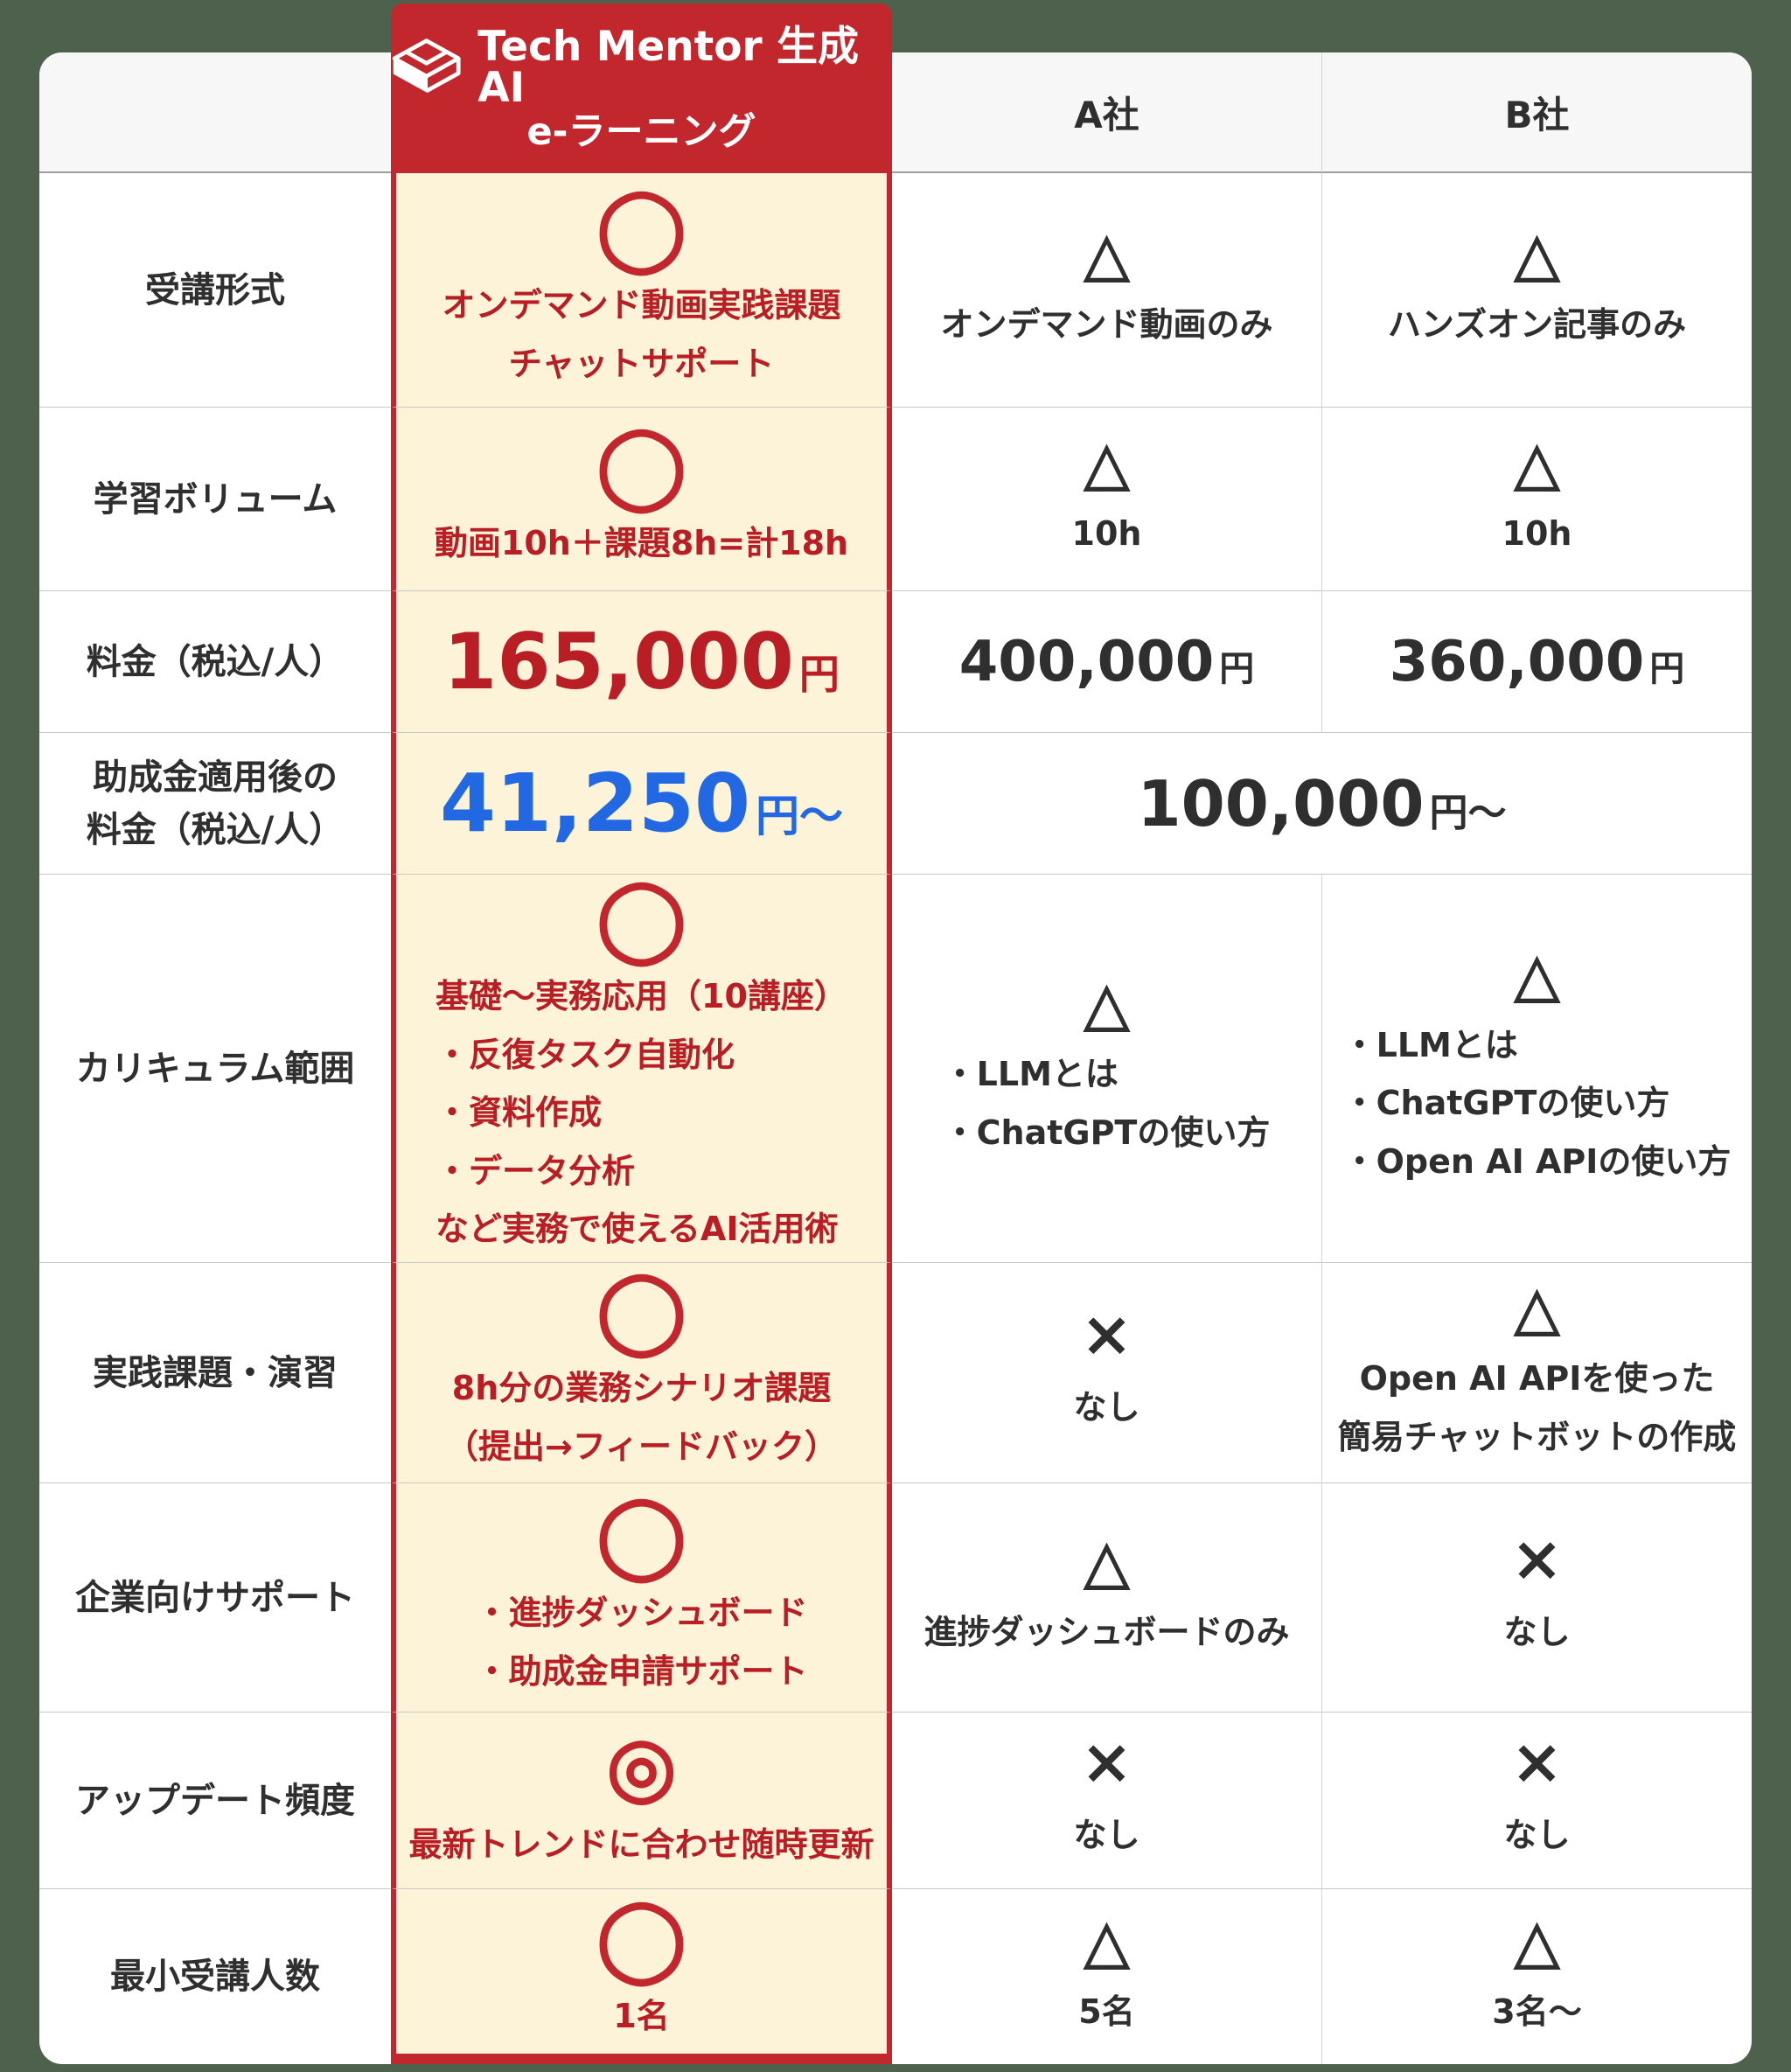  Describe the element at coordinates (1537, 1069) in the screenshot. I see `cell-b-curriculum: △ ・LLMとは ・ChatGPTの使い方 ・Open AI APIの使い方` at that location.